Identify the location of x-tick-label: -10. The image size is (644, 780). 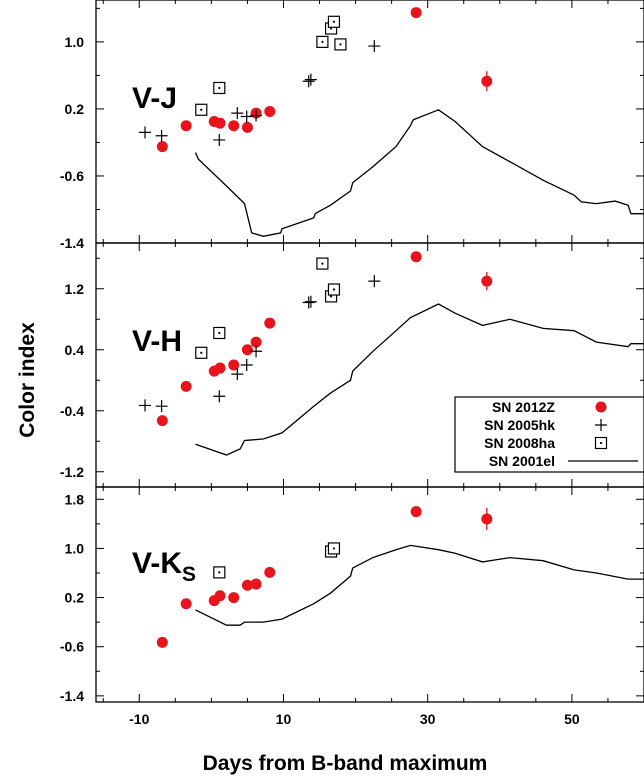
(139, 719).